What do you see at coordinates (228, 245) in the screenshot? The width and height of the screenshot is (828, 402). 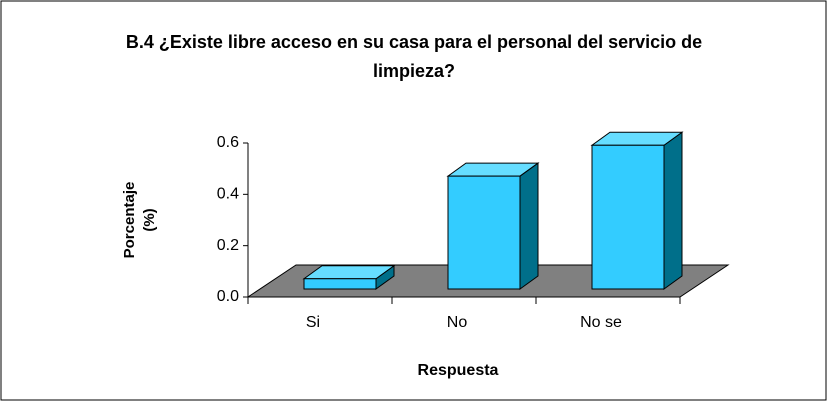 I see `y-tick-label: 0.2` at bounding box center [228, 245].